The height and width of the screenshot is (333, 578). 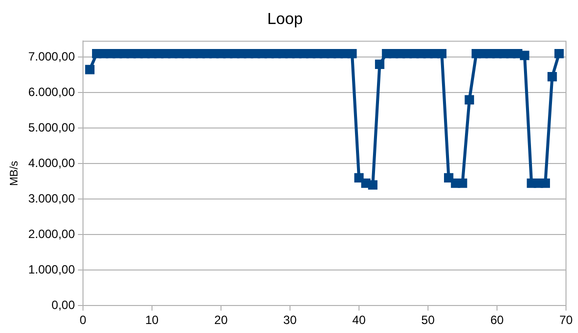 I want to click on y-tick-label: 5.000,00, so click(x=52, y=127).